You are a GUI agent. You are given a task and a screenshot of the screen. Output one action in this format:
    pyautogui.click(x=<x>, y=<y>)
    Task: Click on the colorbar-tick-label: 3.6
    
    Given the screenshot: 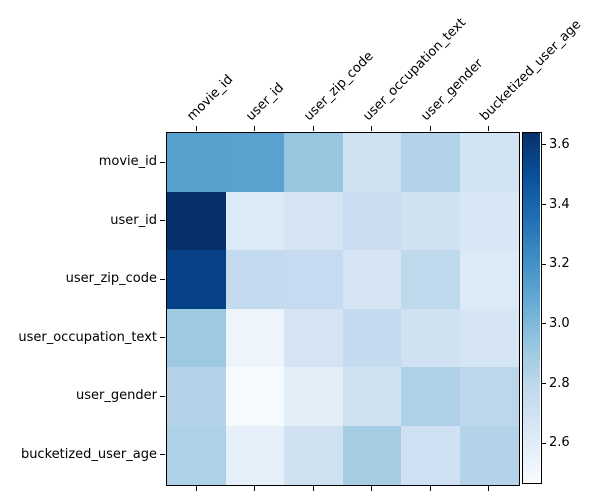 What is the action you would take?
    pyautogui.click(x=559, y=144)
    